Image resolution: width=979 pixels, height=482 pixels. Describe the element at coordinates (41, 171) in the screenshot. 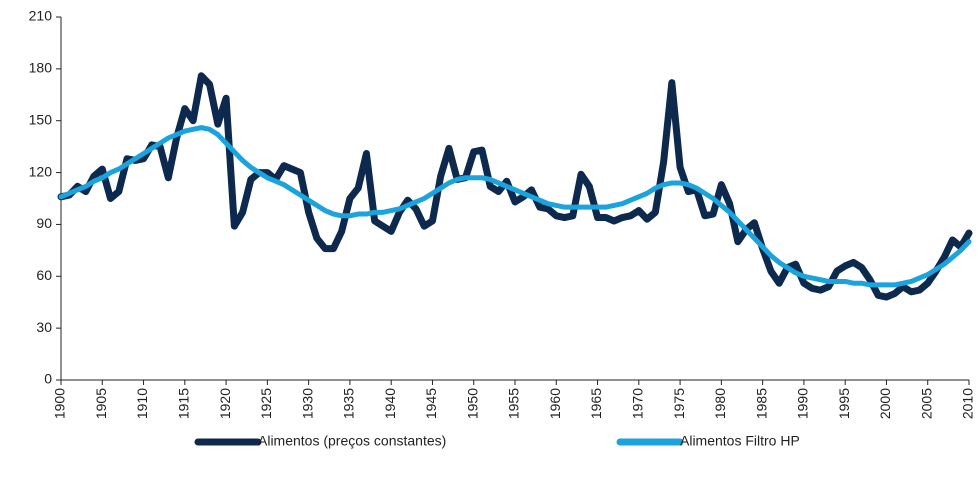

I see `y-tick-label: 120` at that location.